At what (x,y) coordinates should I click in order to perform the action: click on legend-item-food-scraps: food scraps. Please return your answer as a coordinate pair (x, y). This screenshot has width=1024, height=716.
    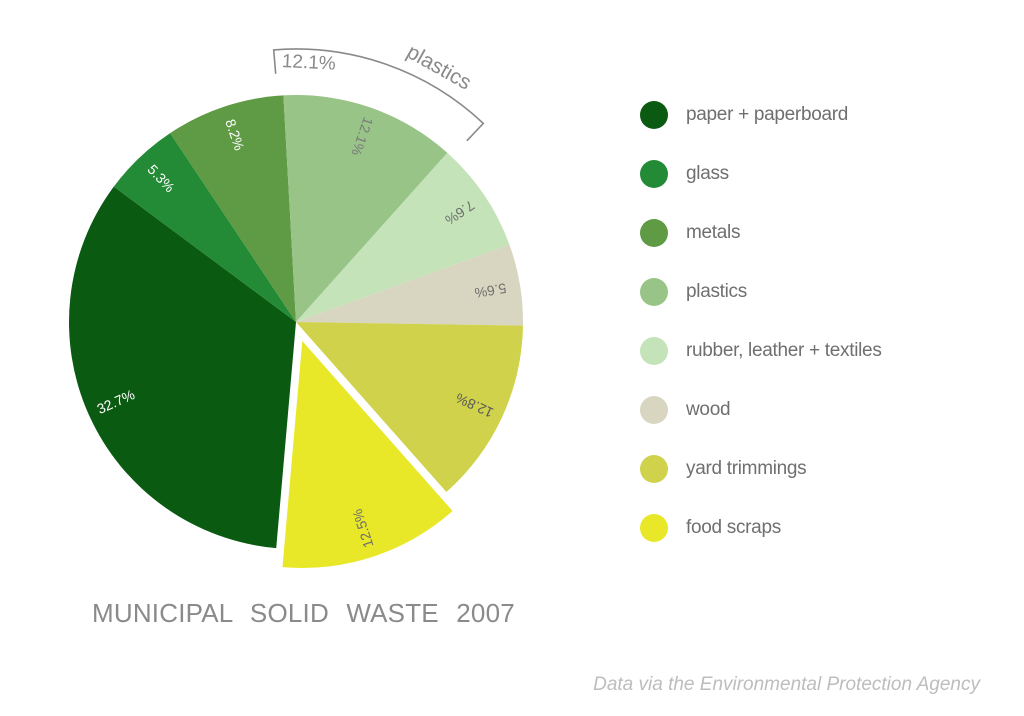
    Looking at the image, I should click on (710, 528).